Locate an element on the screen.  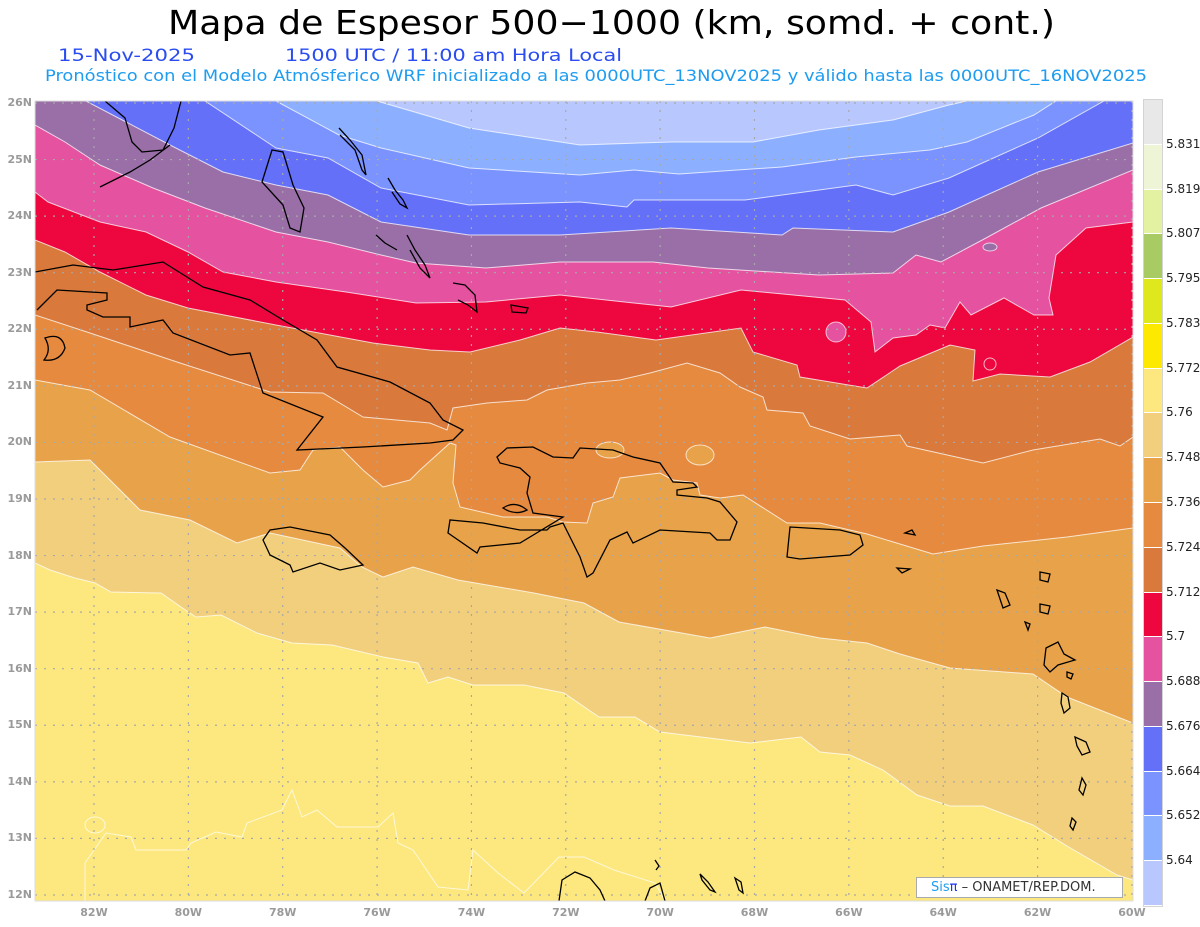
logo-text: – ONAMET/REP.DOM. is located at coordinates (1028, 887).